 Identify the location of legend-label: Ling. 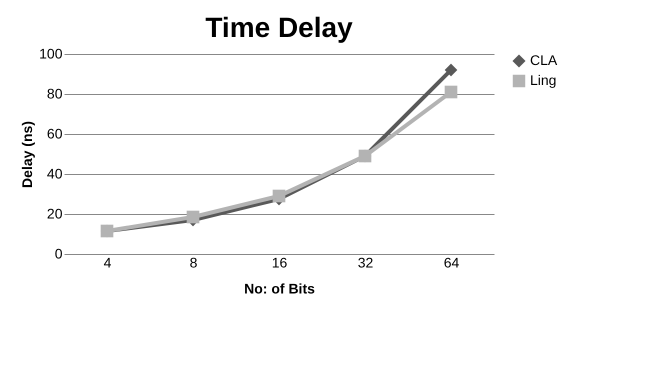
(543, 80).